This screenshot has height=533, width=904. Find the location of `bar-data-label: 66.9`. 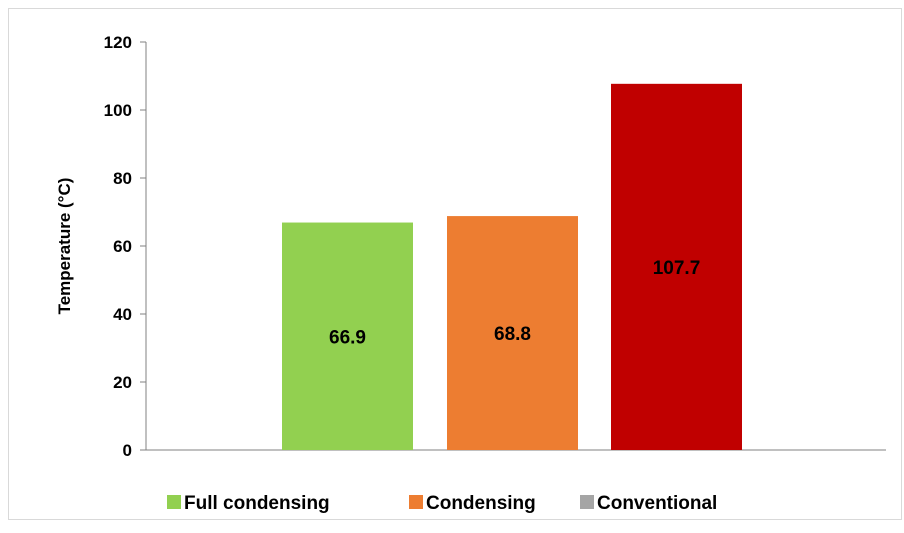

bar-data-label: 66.9 is located at coordinates (347, 337).